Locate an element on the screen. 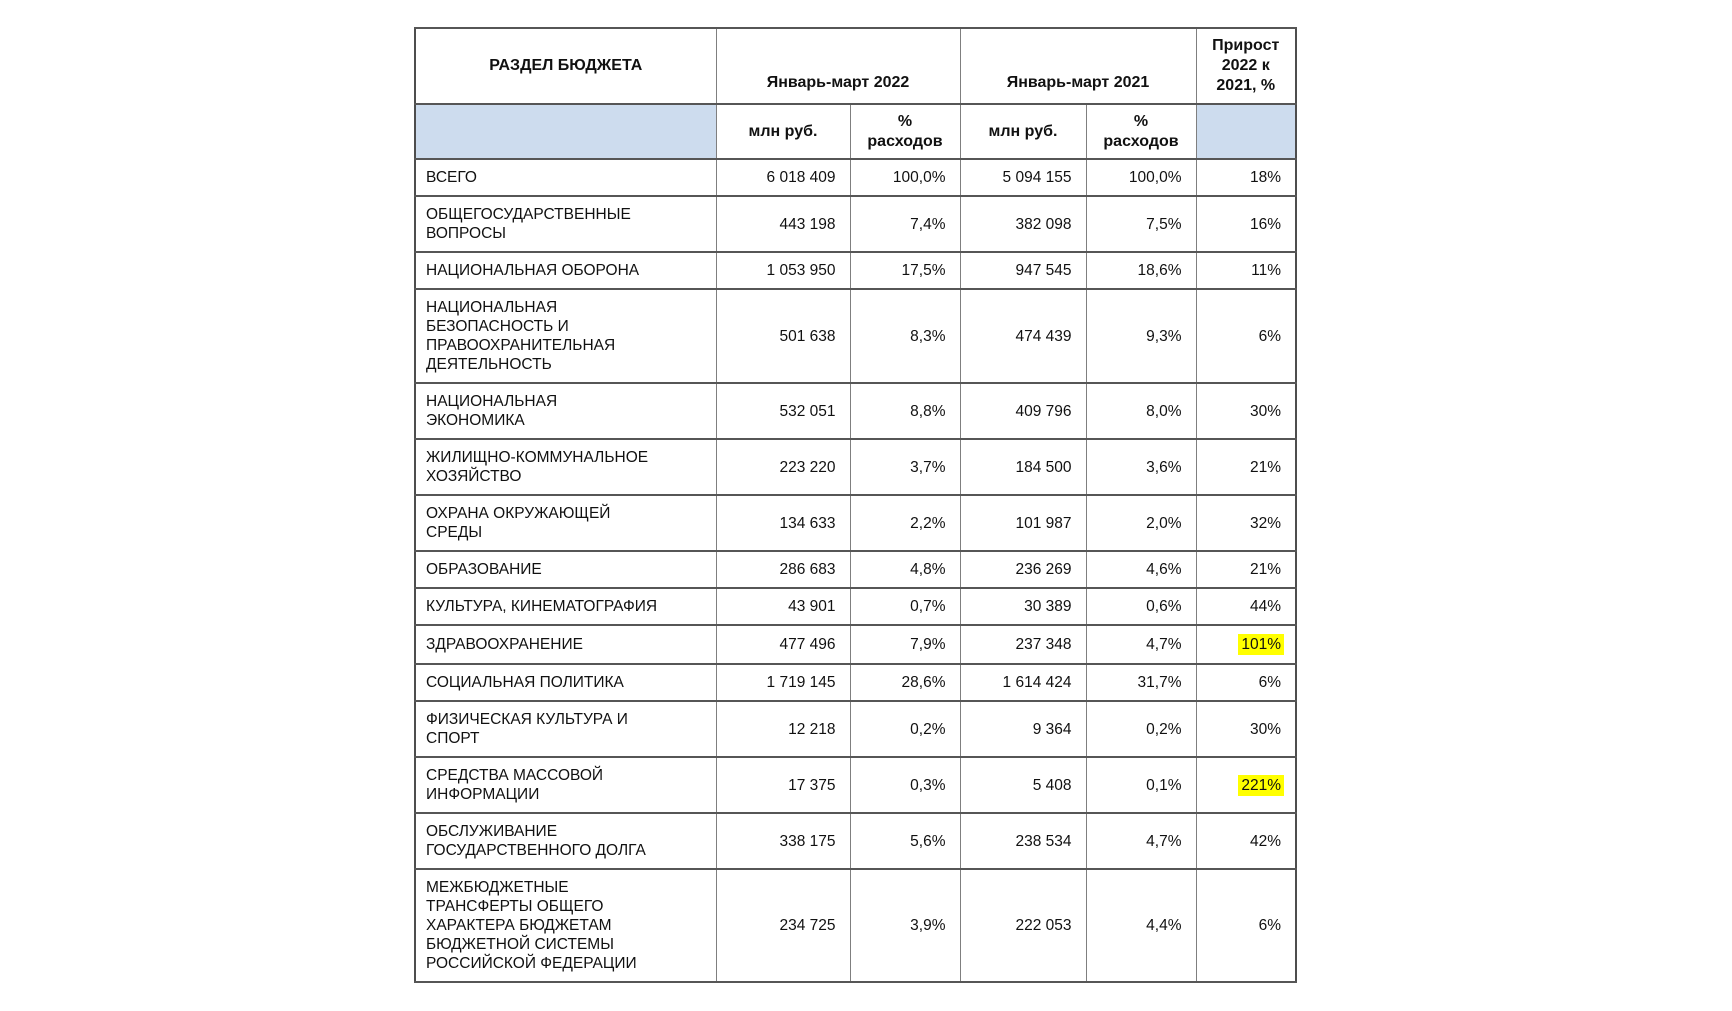 Image resolution: width=1732 pixels, height=1011 pixels. header-row-units: млн руб. % расходов млн руб. % расходов is located at coordinates (855, 131).